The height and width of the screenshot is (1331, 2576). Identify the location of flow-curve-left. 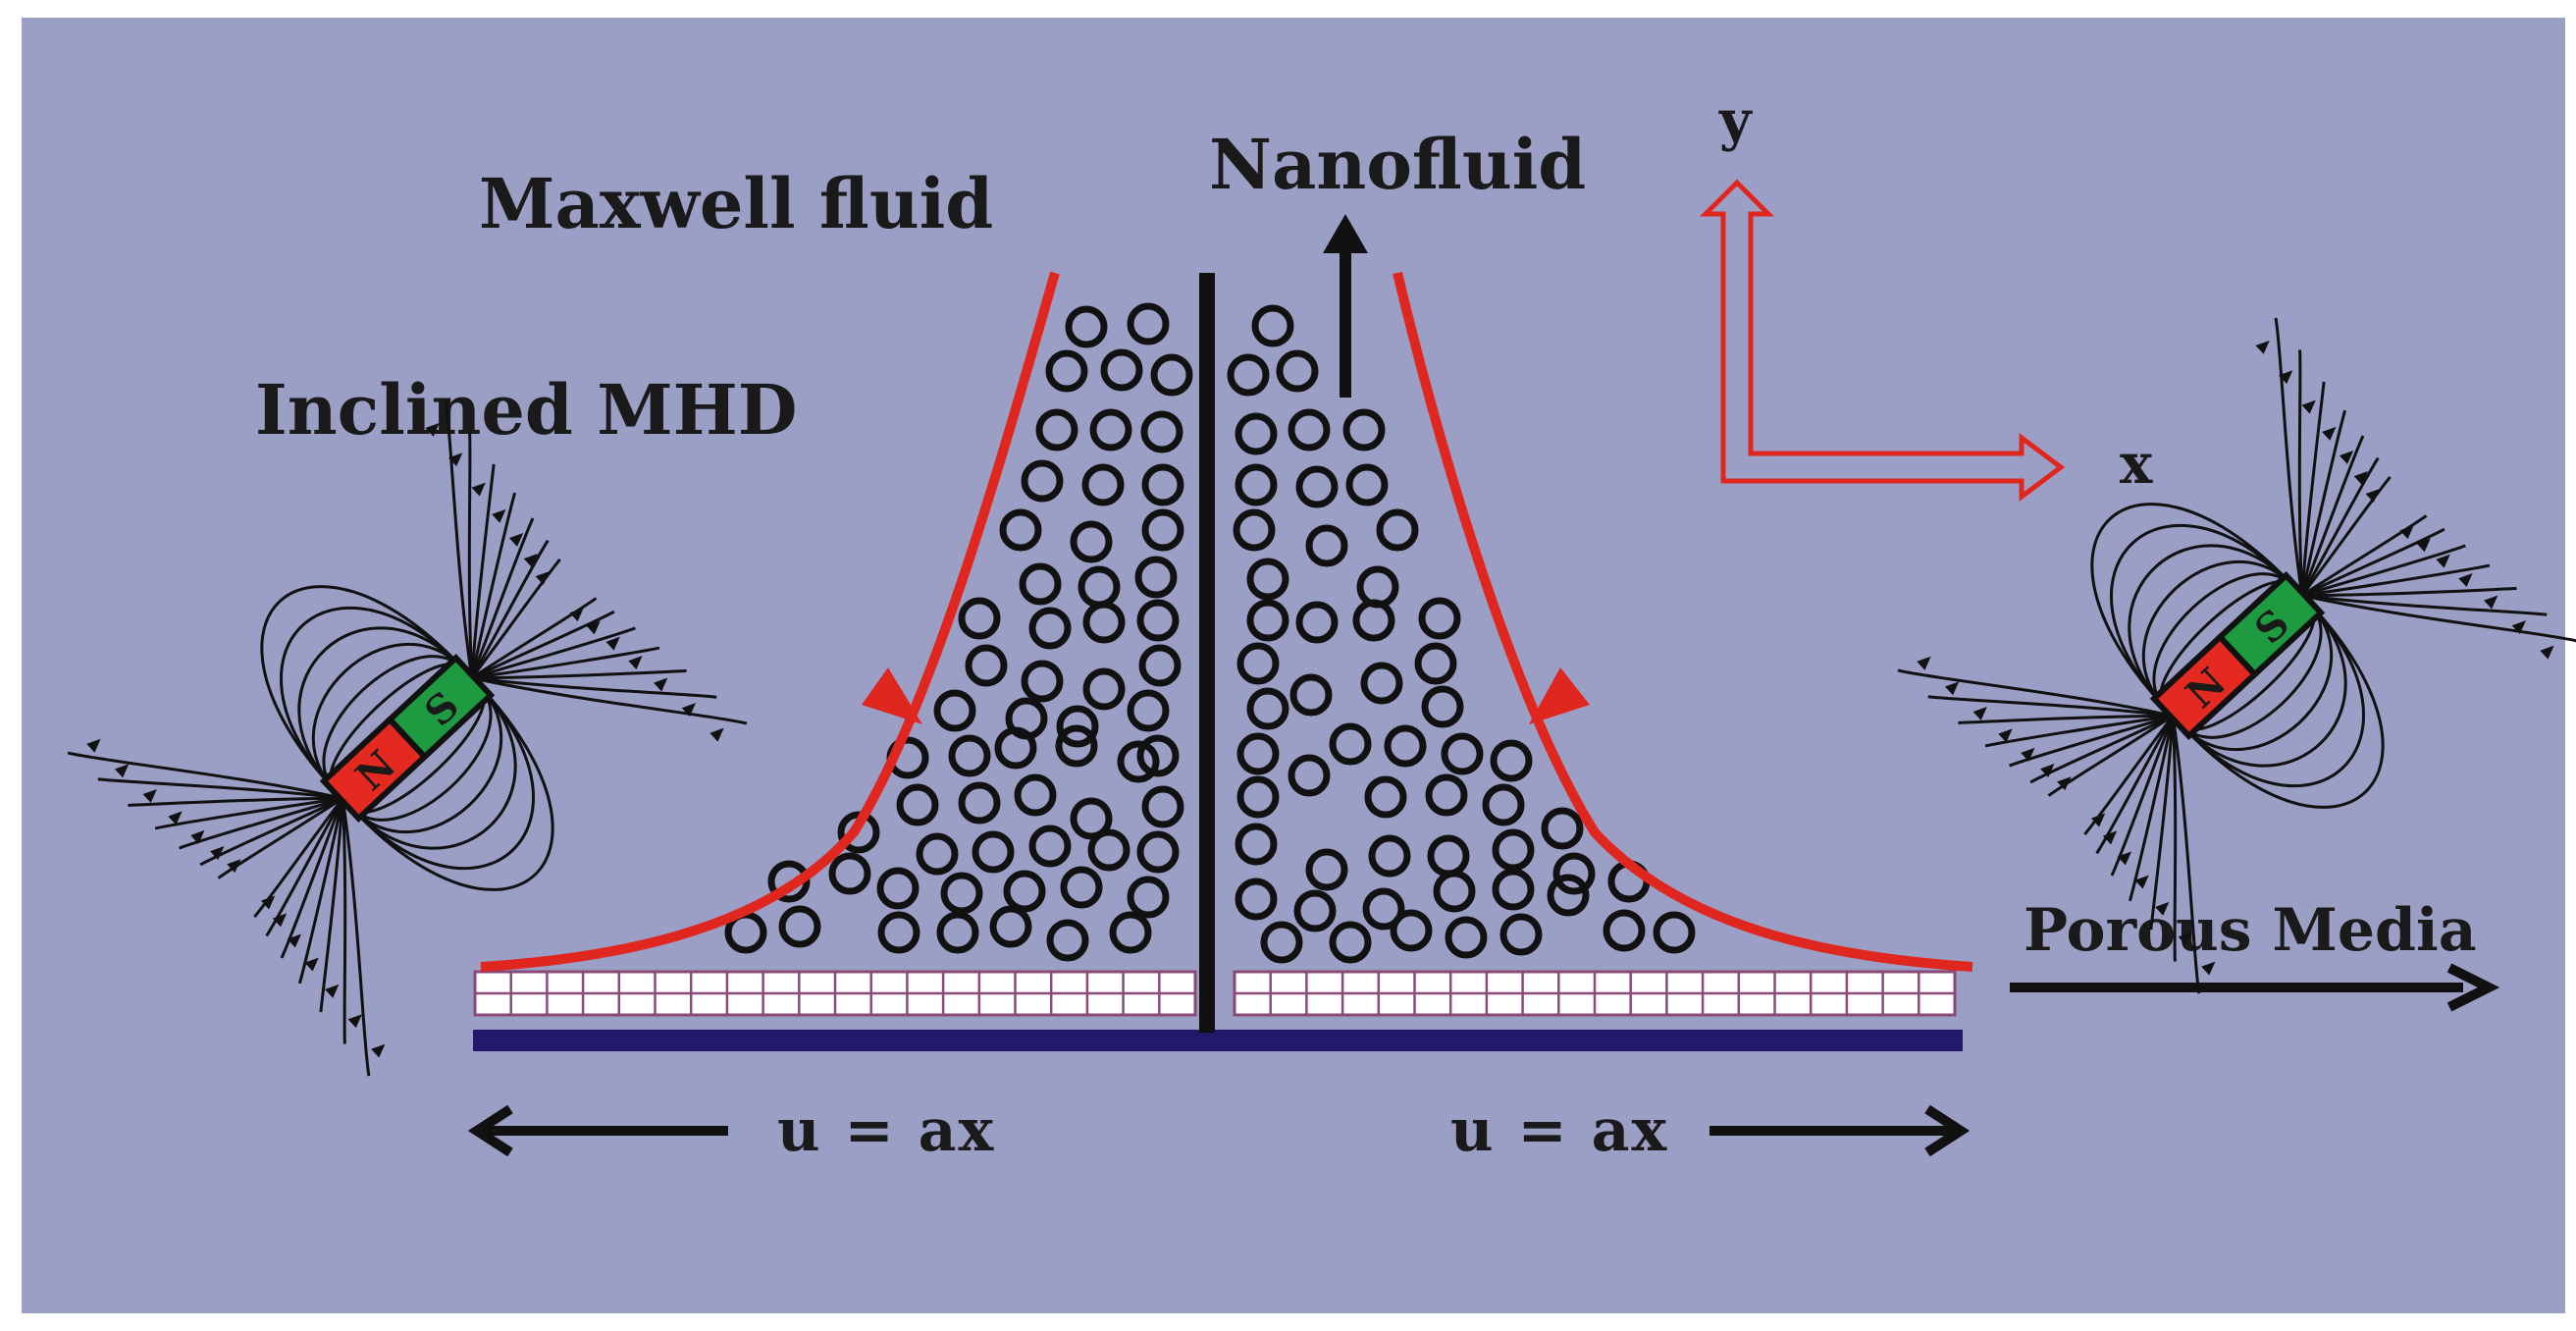
(770, 621).